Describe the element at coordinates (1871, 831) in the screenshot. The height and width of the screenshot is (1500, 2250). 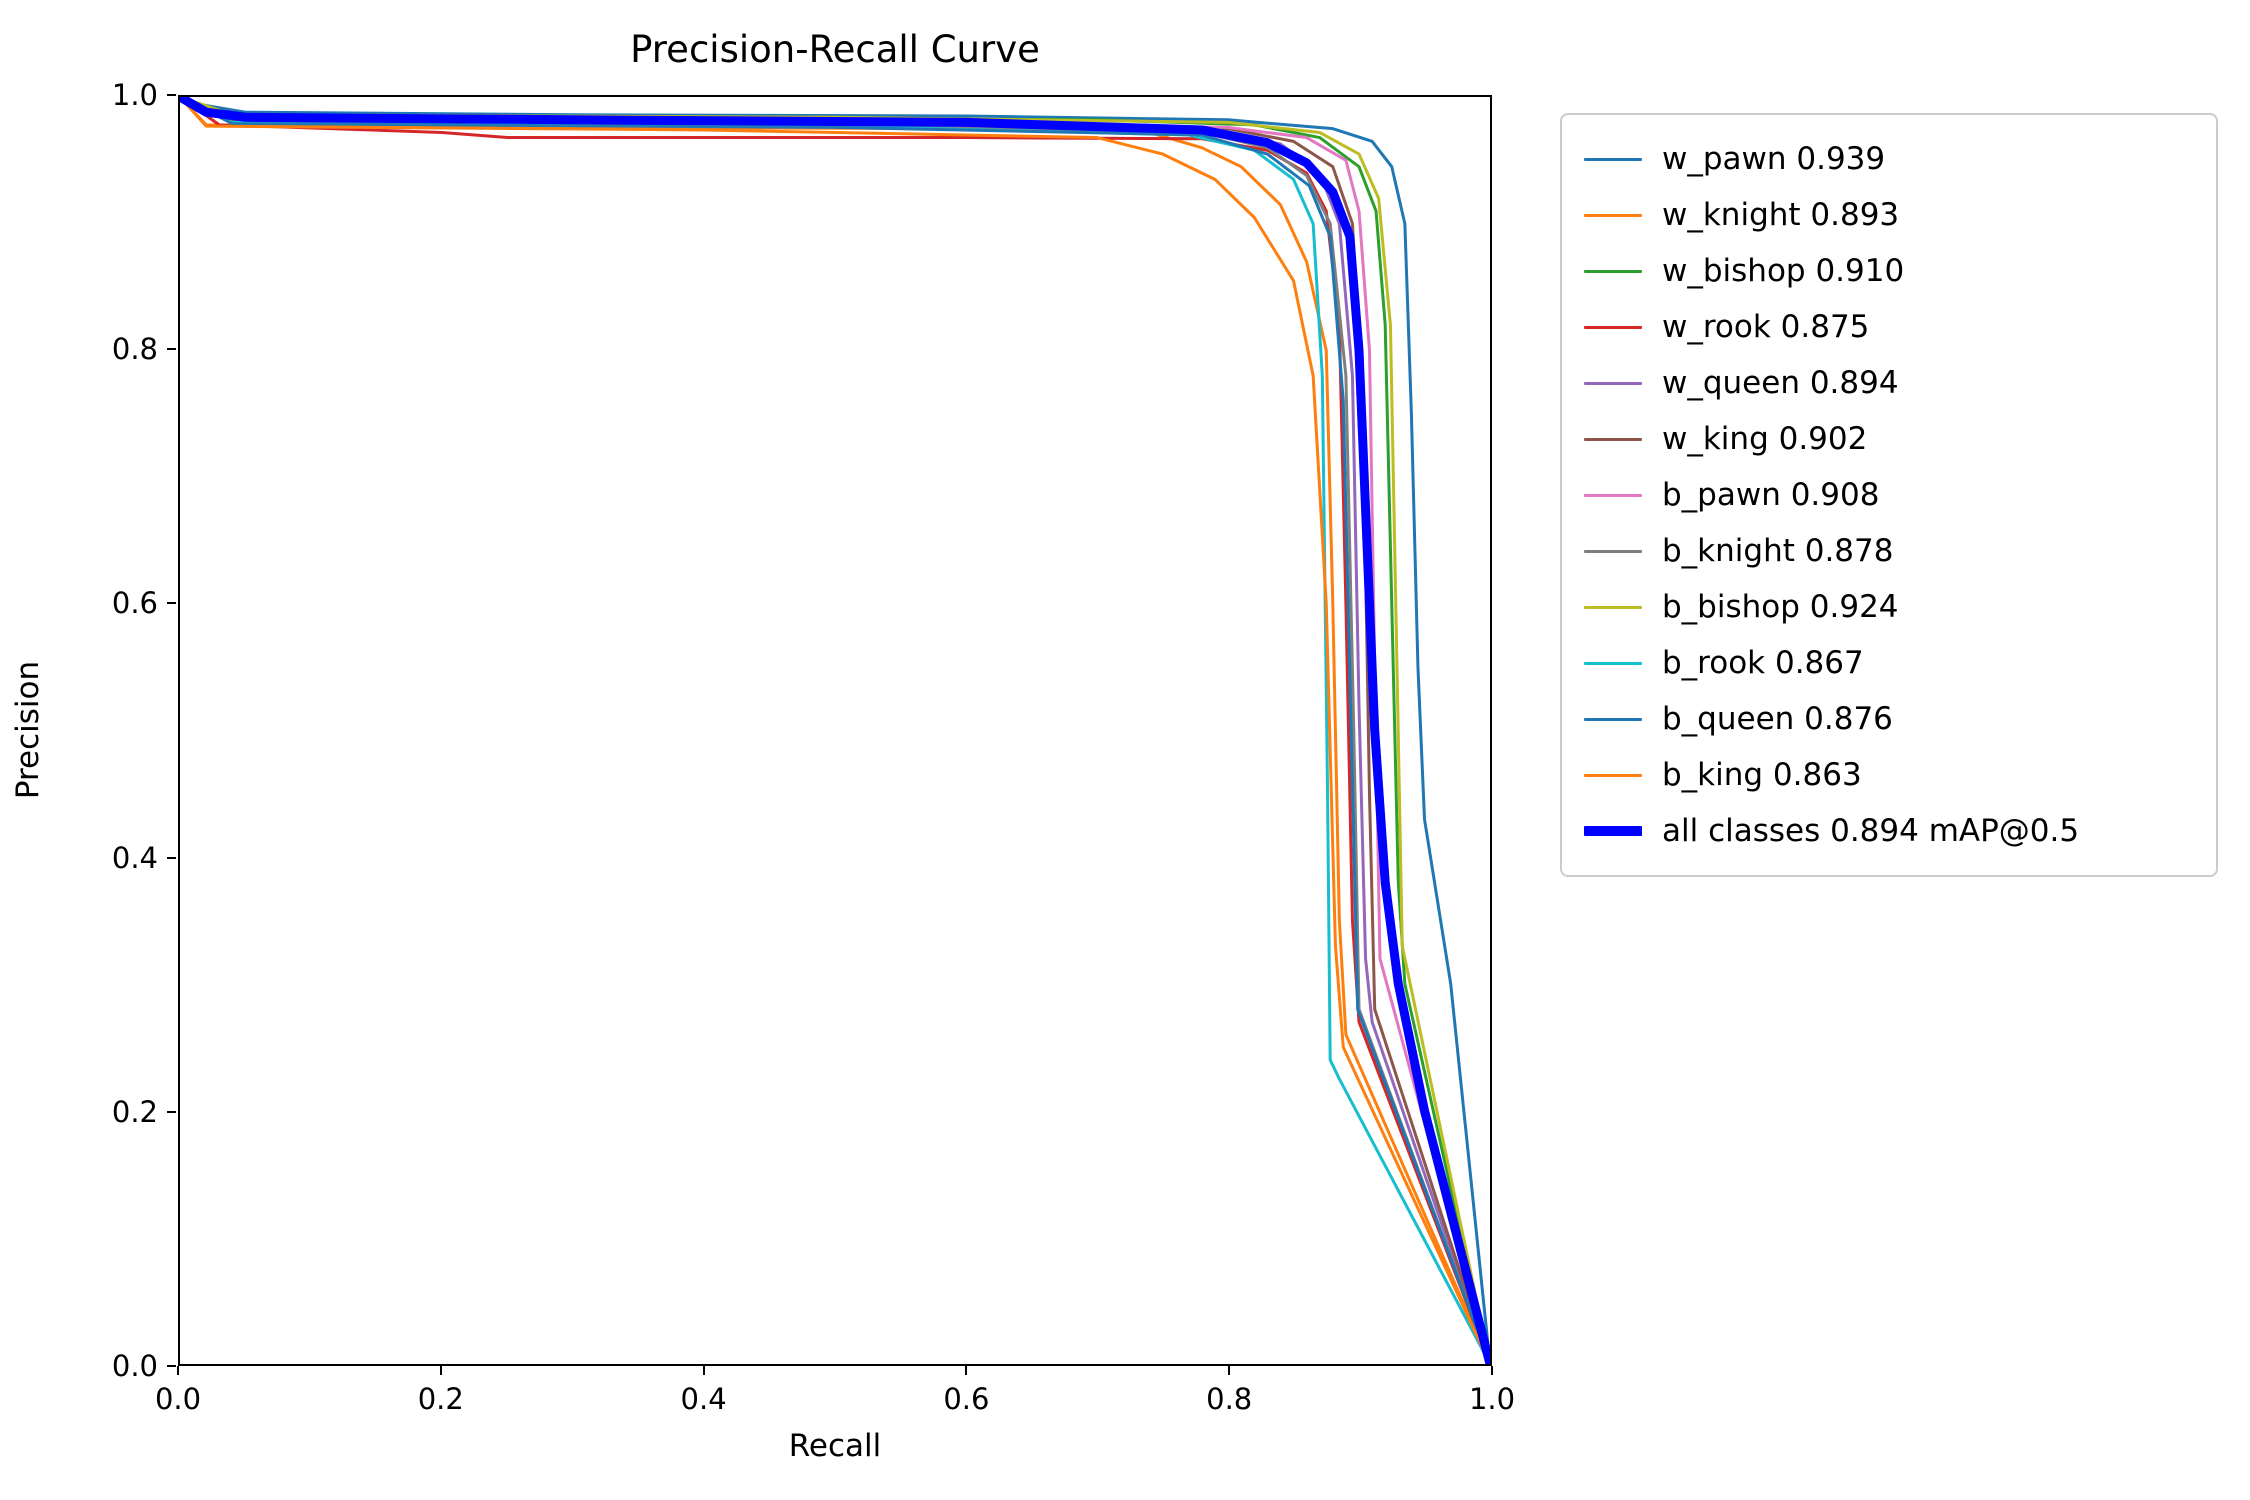
I see `legend-label: all classes 0.894 mAP@0.5` at that location.